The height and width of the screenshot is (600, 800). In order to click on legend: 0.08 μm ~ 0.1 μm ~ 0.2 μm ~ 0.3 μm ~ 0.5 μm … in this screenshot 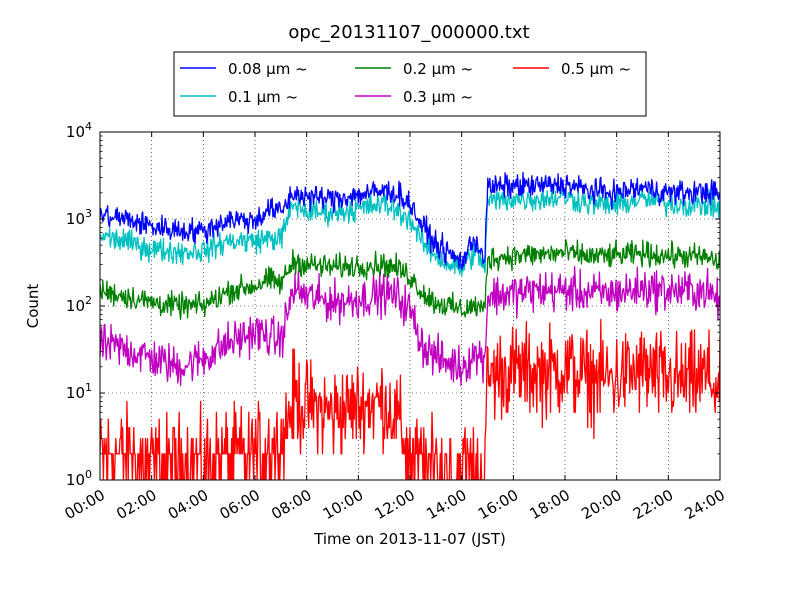, I will do `click(410, 84)`.